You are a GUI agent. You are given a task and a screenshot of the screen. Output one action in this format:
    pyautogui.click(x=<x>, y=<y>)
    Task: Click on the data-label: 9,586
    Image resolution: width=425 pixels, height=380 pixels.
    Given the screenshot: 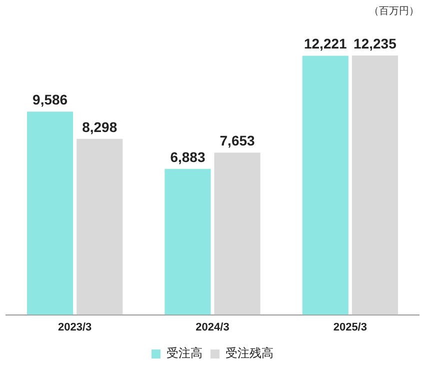 What is the action you would take?
    pyautogui.click(x=50, y=99)
    